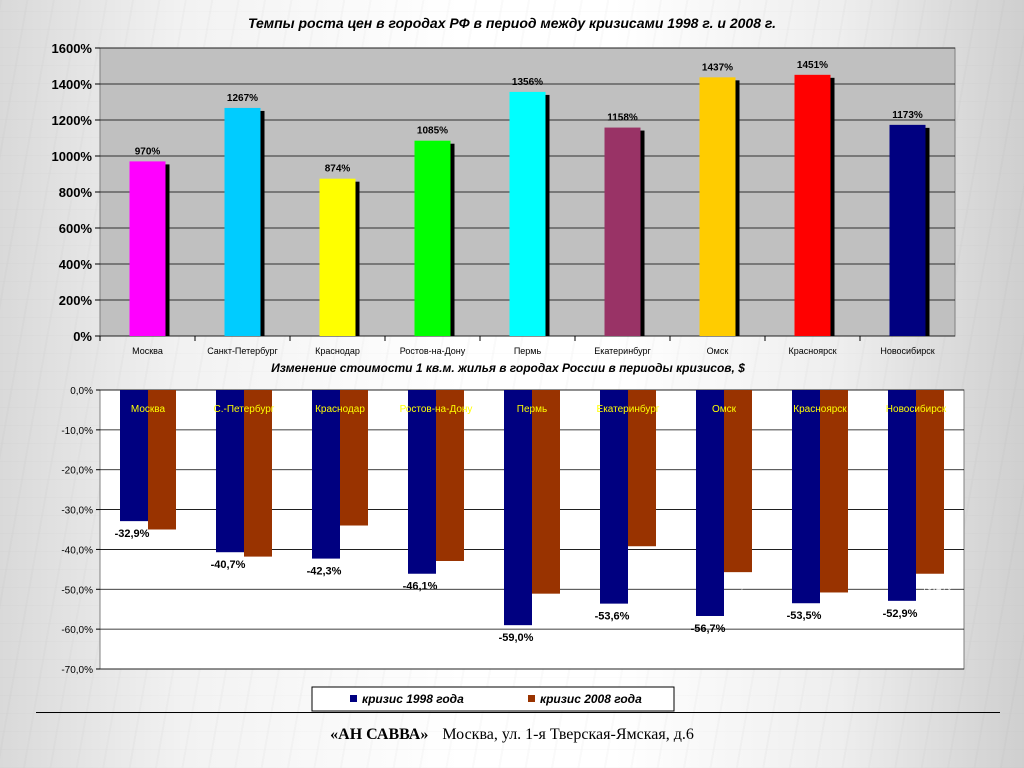  Describe the element at coordinates (72, 84) in the screenshot. I see `chart1-y-tick-label: 1400%` at that location.